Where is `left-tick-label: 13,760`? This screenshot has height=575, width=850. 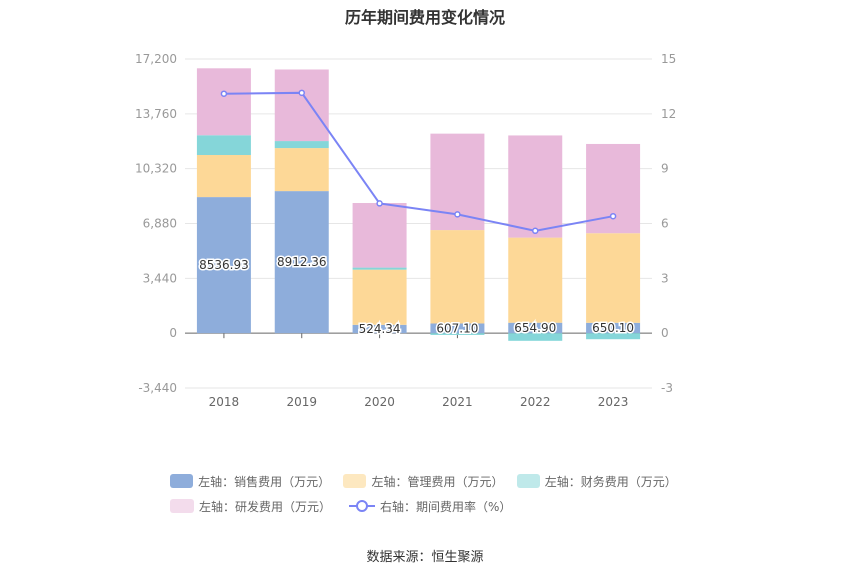
left-tick-label: 13,760 is located at coordinates (156, 114).